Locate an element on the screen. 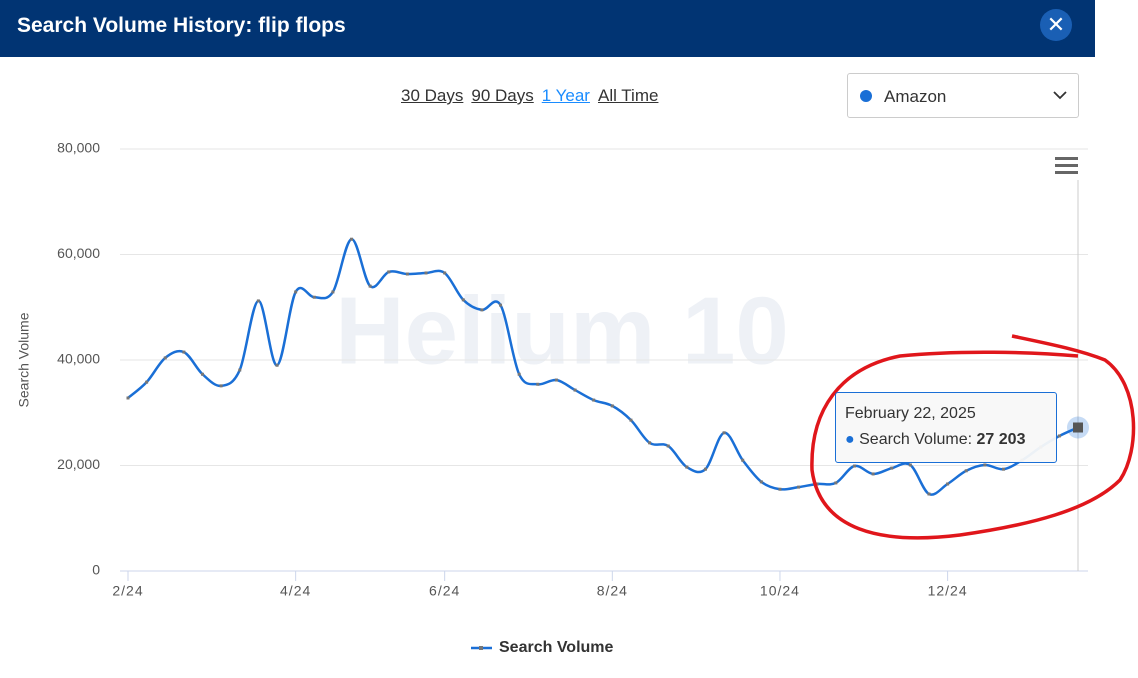 This screenshot has height=678, width=1138. annotation-circle is located at coordinates (973, 437).